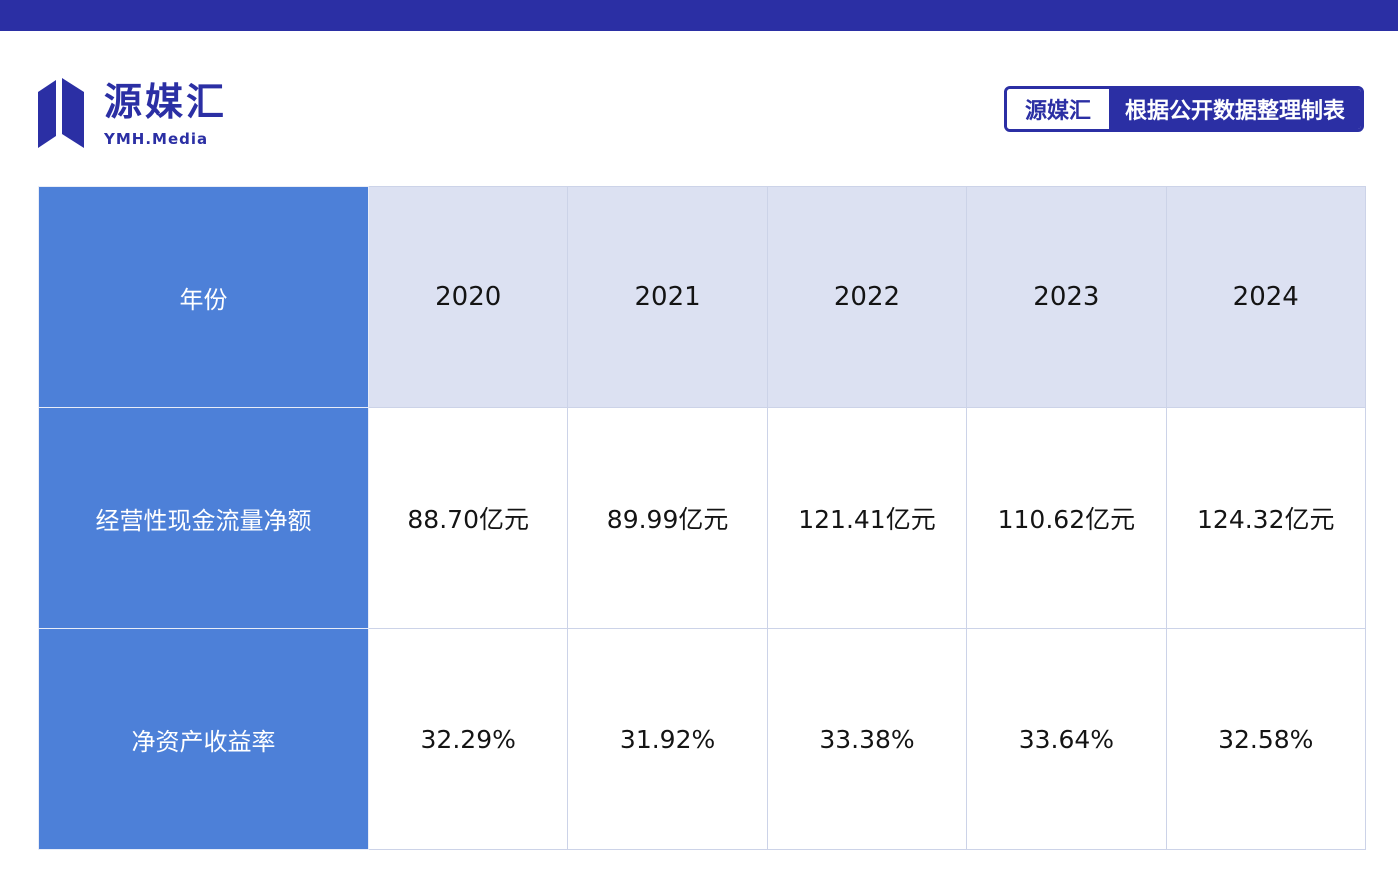 Image resolution: width=1398 pixels, height=887 pixels. I want to click on source-badge-brand: 源媒汇, so click(1057, 109).